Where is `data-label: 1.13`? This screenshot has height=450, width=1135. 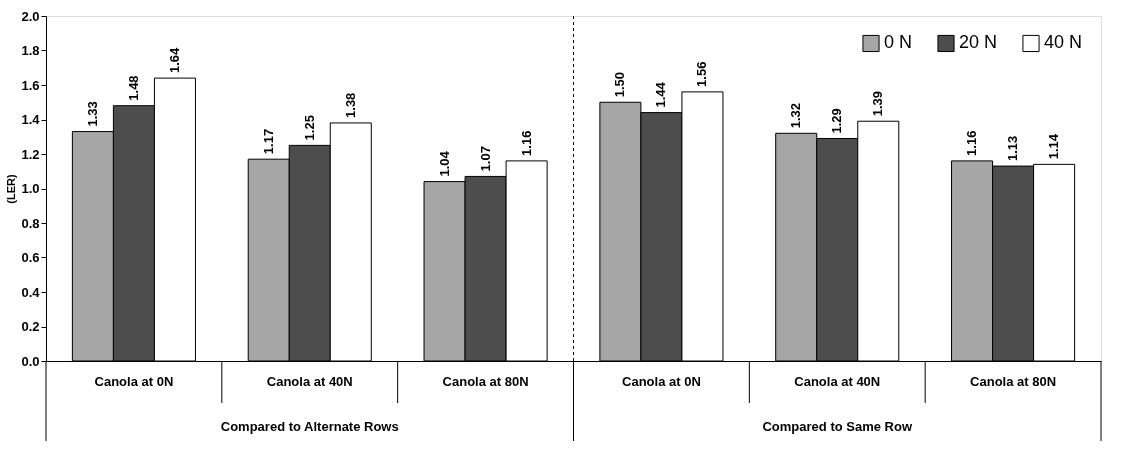
data-label: 1.13 is located at coordinates (1013, 148).